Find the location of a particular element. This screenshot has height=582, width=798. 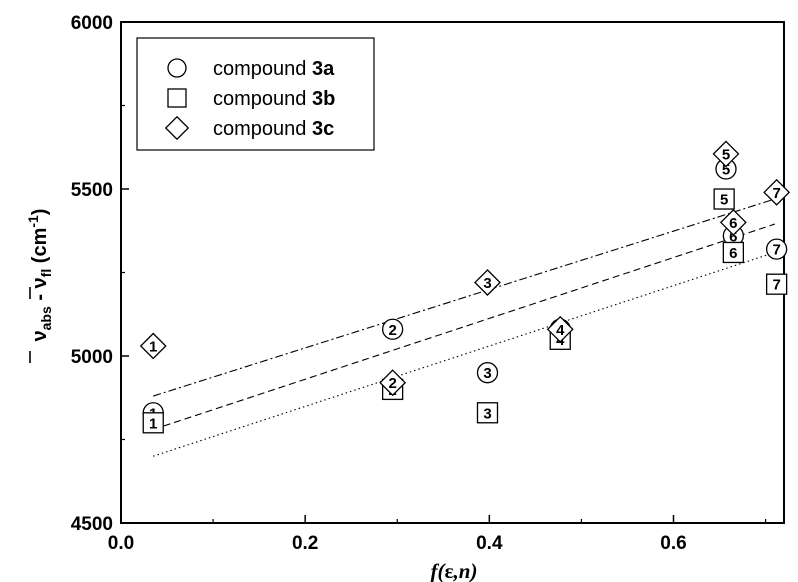

legend-circle-icon is located at coordinates (177, 68).